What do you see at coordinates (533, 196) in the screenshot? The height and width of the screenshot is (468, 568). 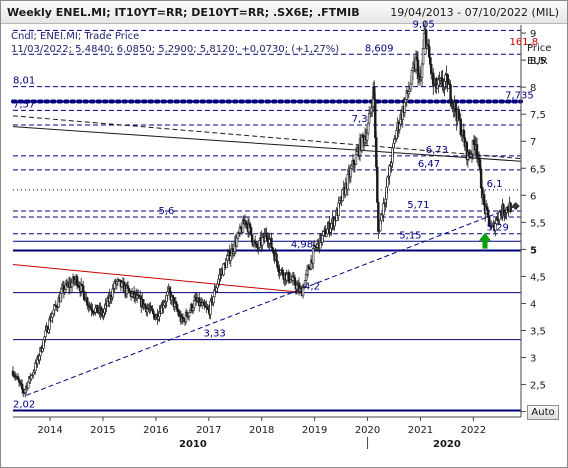 I see `y-tick-label: 6` at bounding box center [533, 196].